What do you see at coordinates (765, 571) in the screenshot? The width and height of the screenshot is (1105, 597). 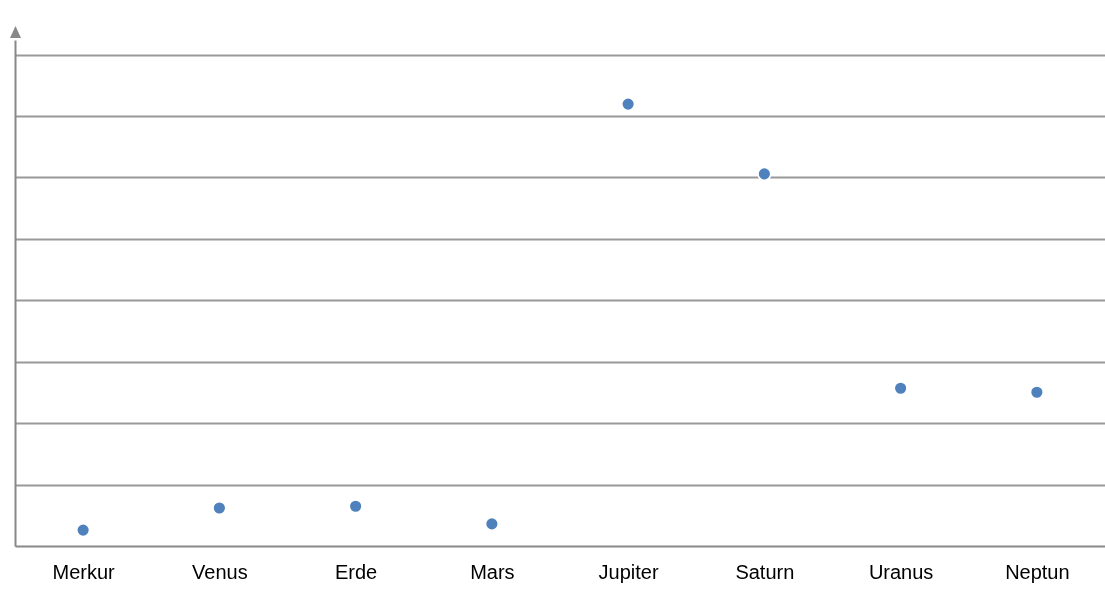 I see `x-tick-label: Saturn` at bounding box center [765, 571].